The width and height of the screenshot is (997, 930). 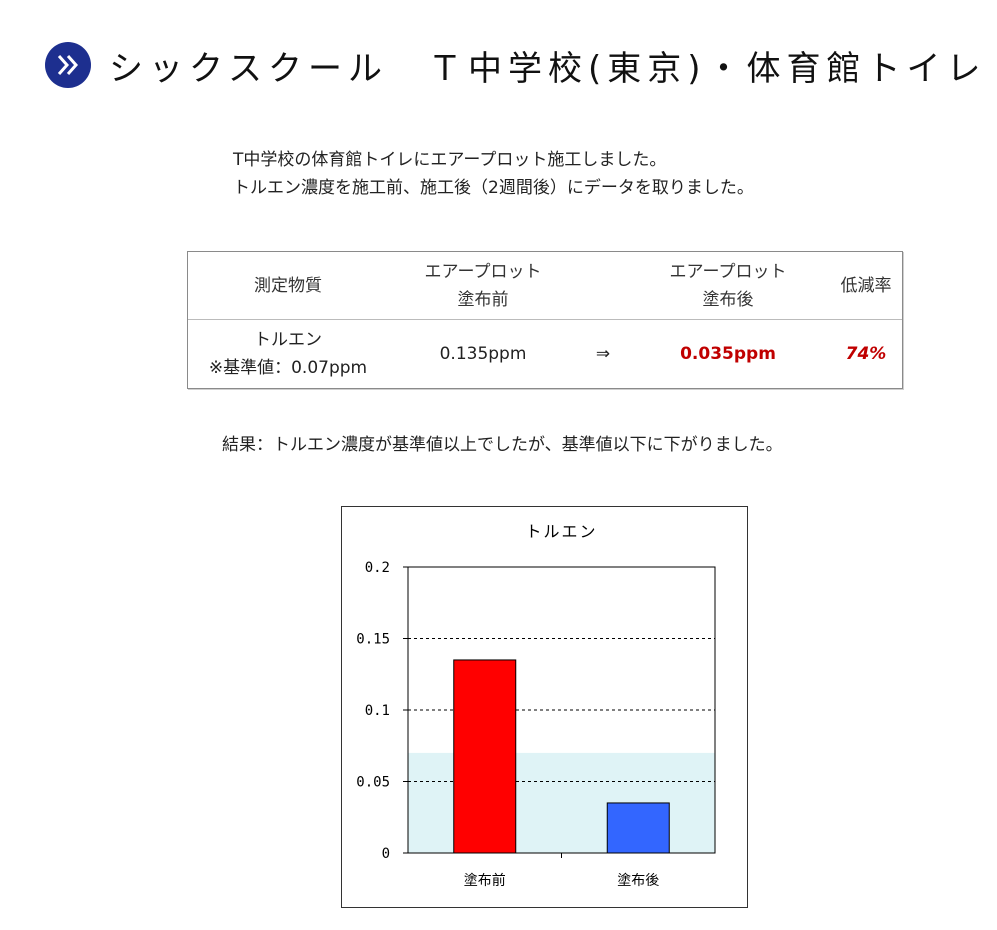 I want to click on cell-before: 0.135ppm, so click(x=483, y=353).